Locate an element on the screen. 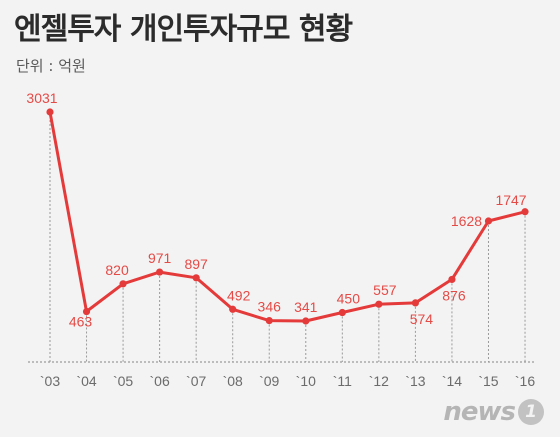 The width and height of the screenshot is (560, 437). x-tick-label: `10 is located at coordinates (306, 381).